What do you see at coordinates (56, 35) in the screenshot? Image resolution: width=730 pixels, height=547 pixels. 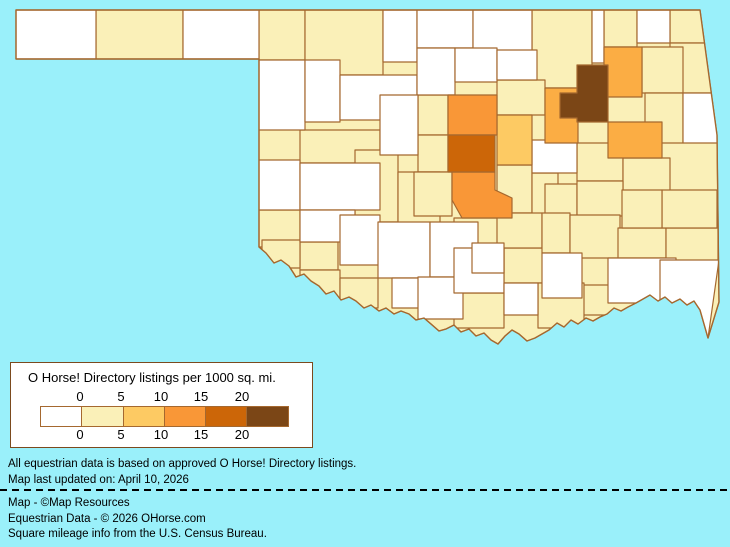 I see `county-cimarron` at bounding box center [56, 35].